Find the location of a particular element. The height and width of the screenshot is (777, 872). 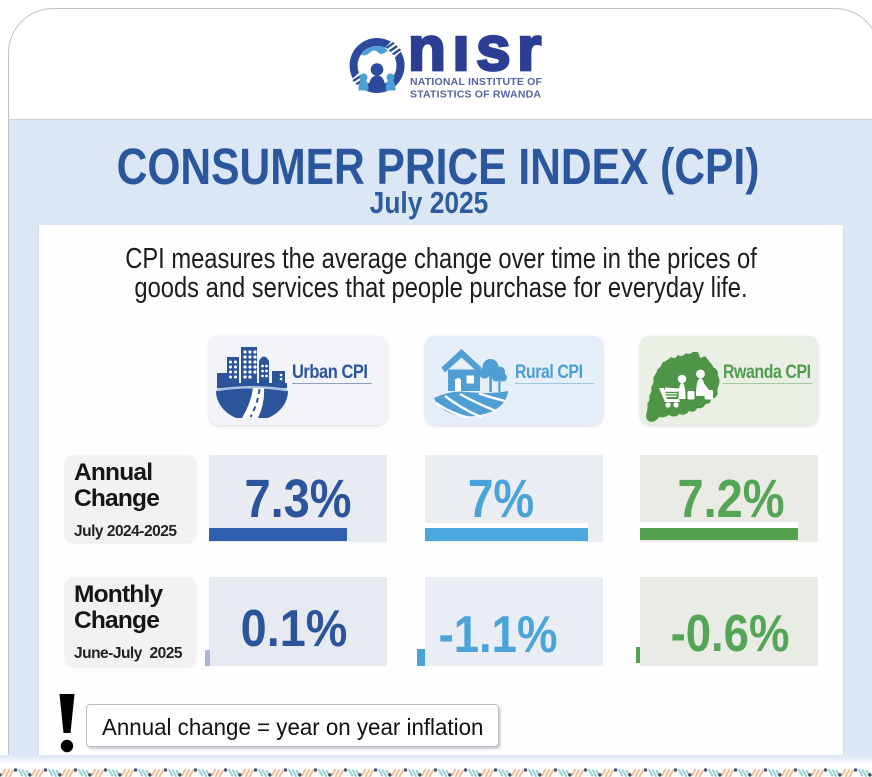

svg-text: STATISTICS OF RWANDA is located at coordinates (475, 95).